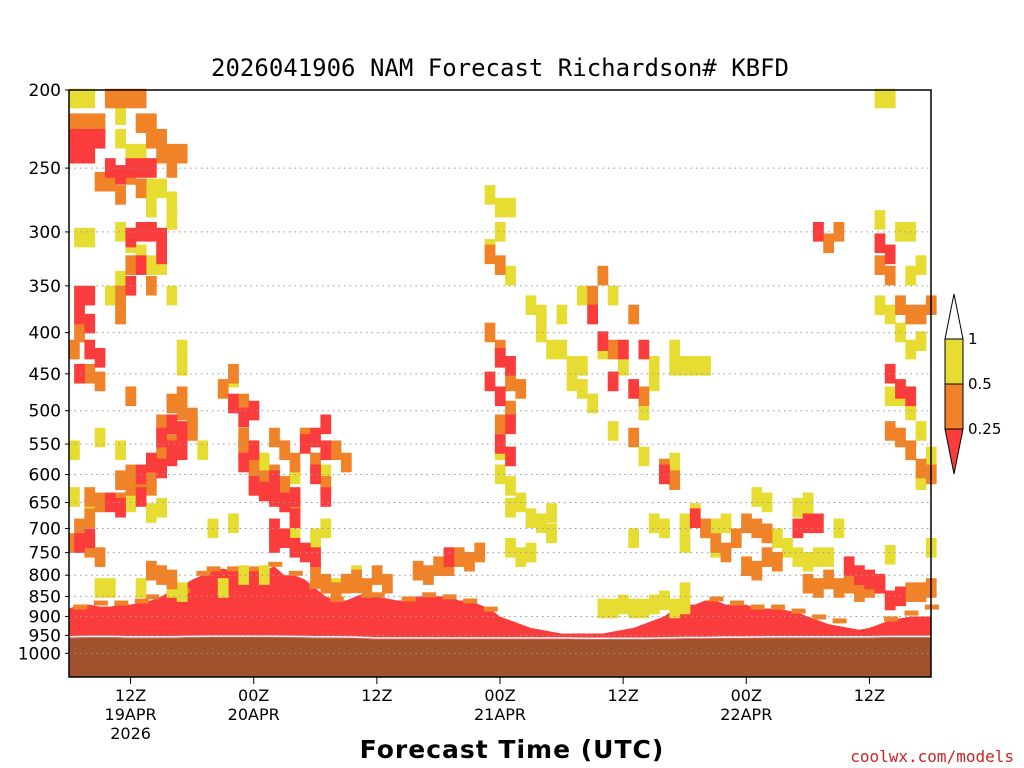 The image size is (1024, 768). I want to click on legend-band-lt-0.25, so click(954, 451).